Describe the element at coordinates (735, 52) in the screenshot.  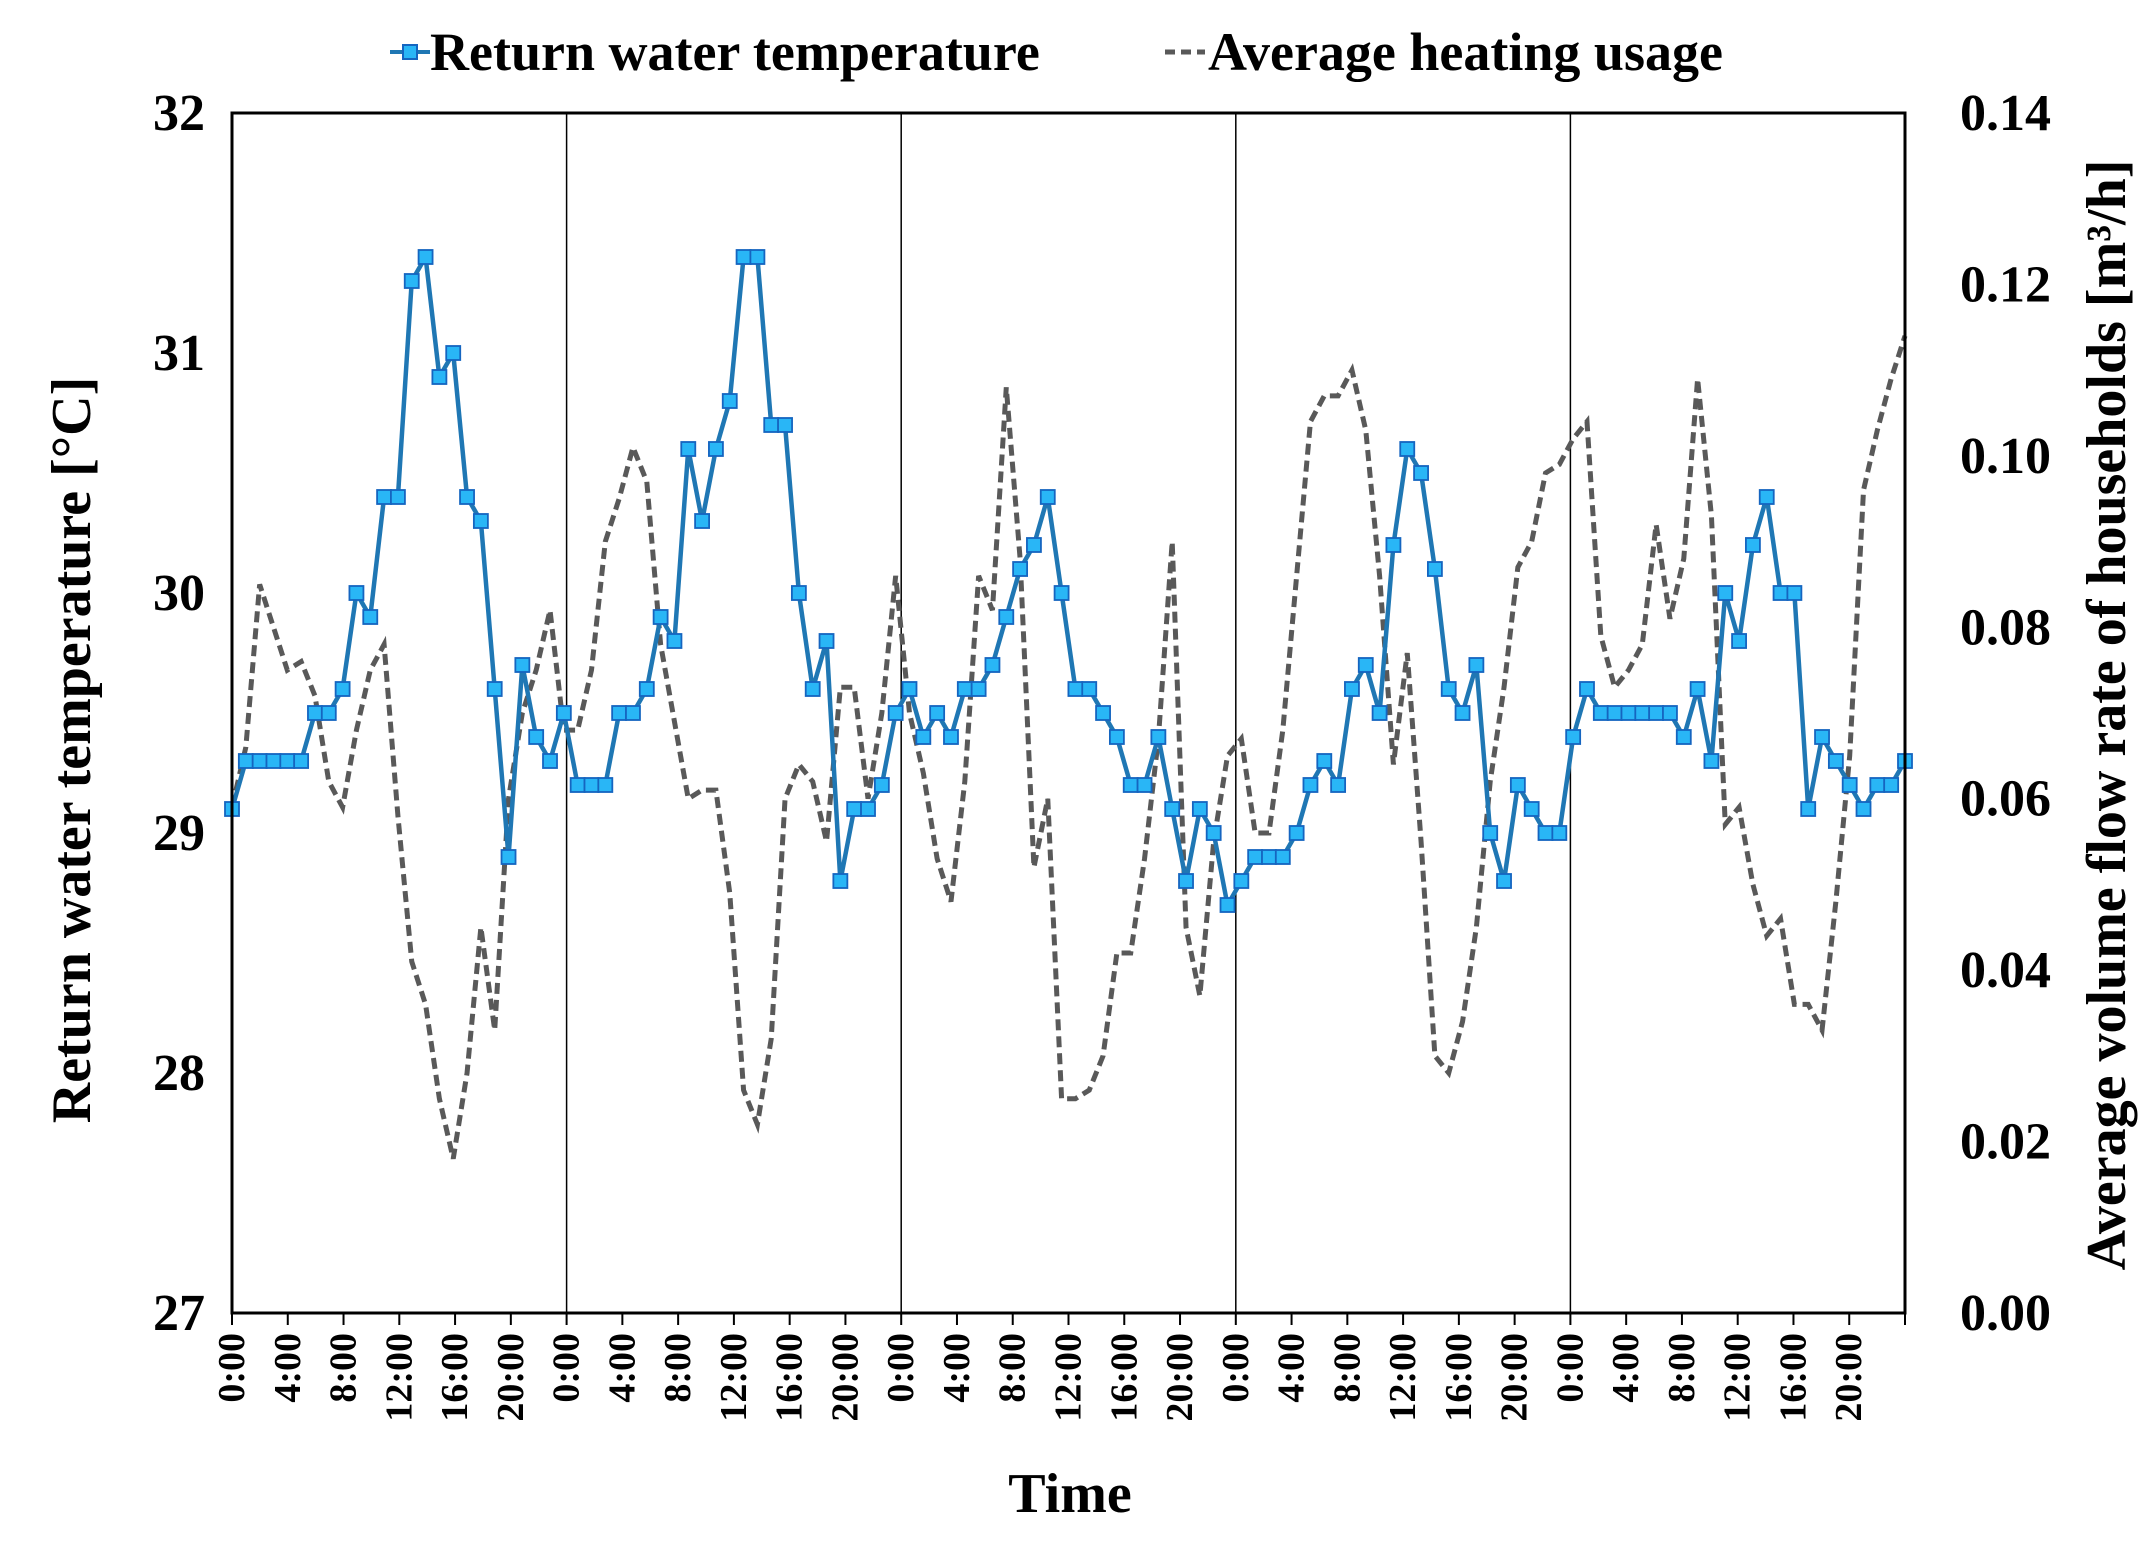
I see `legend-label-temperature: Return water temperature` at that location.